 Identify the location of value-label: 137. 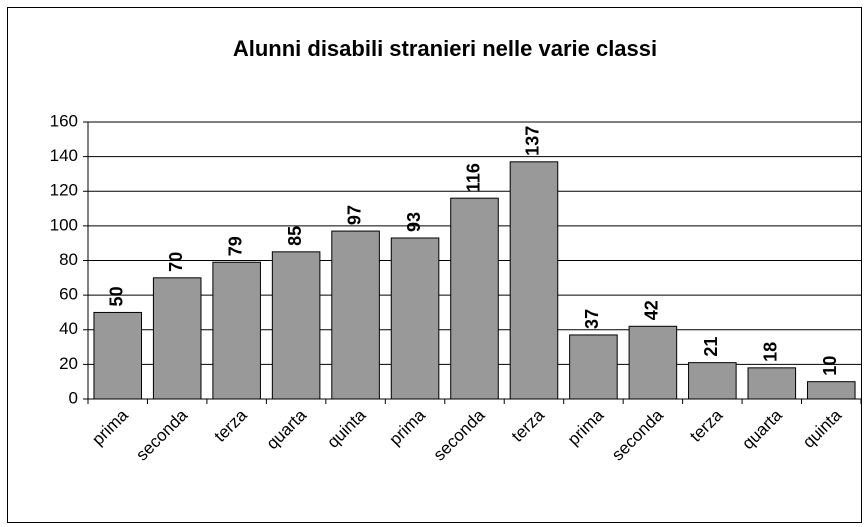
(533, 141).